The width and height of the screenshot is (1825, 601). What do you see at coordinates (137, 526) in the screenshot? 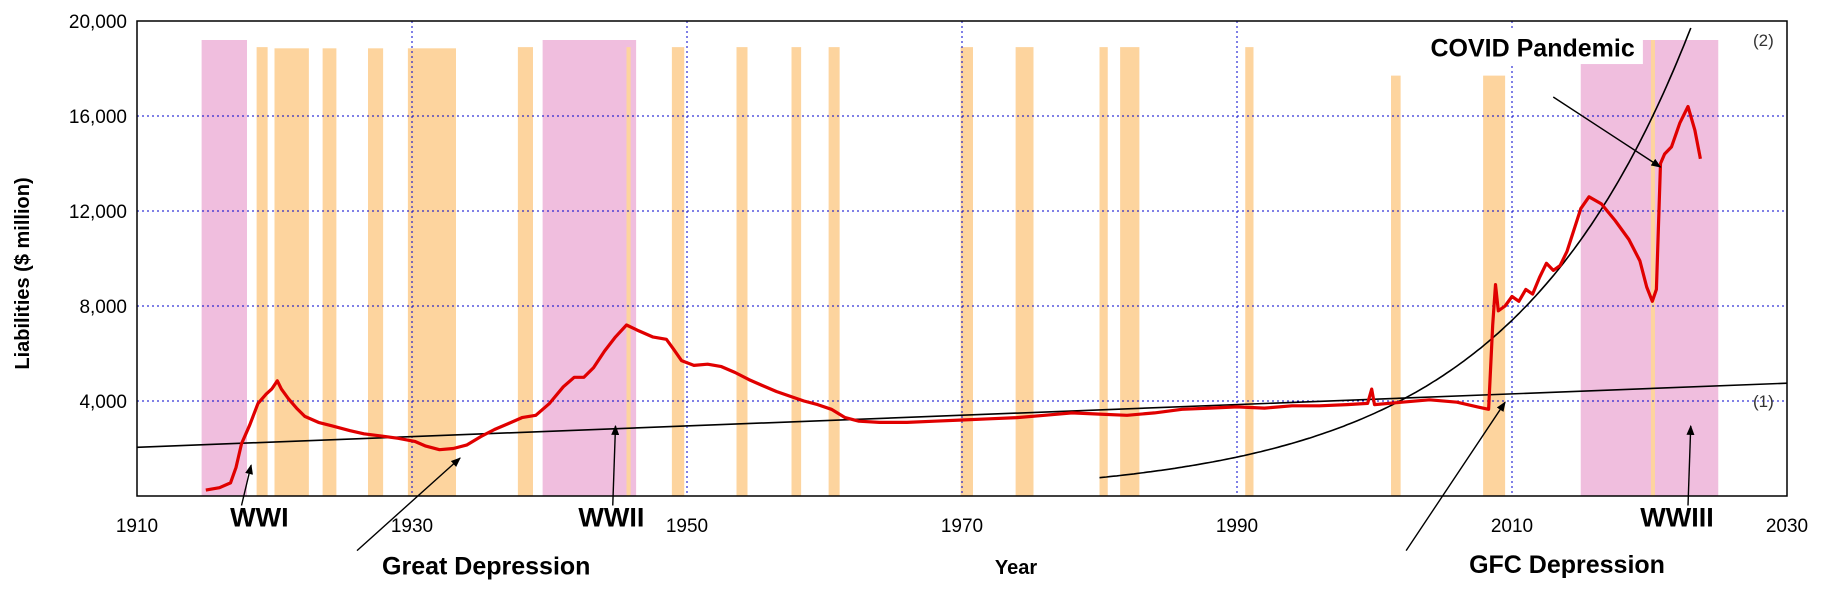
I see `x-tick-label: 1910` at bounding box center [137, 526].